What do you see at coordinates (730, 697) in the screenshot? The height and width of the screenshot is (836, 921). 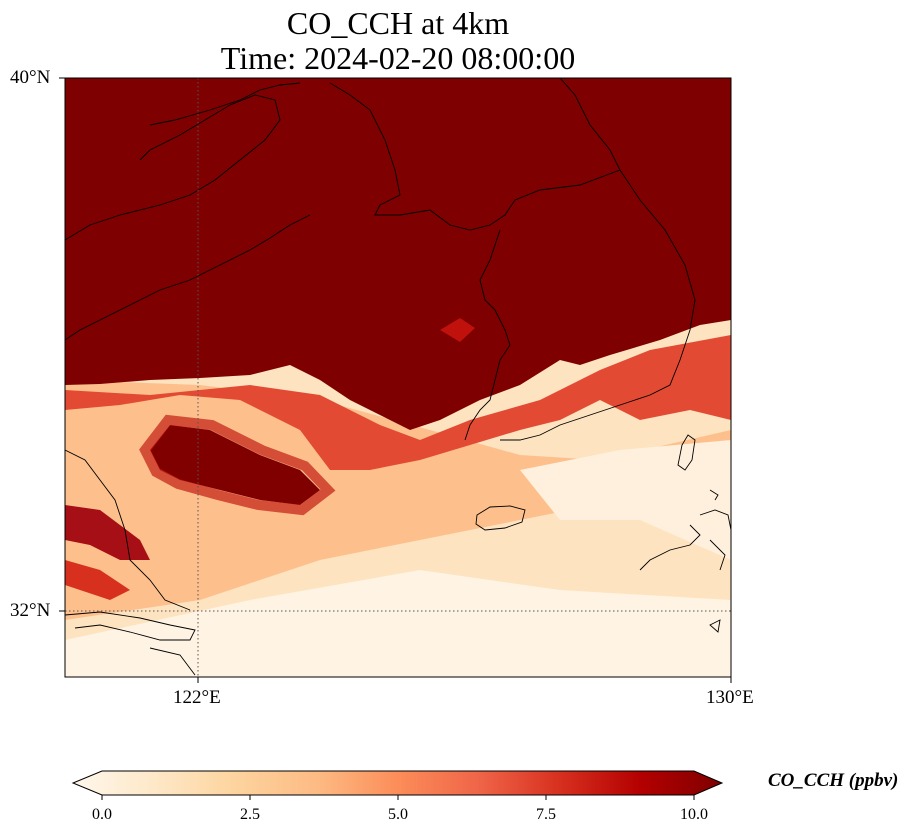 I see `lon-label-130: 130°E` at bounding box center [730, 697].